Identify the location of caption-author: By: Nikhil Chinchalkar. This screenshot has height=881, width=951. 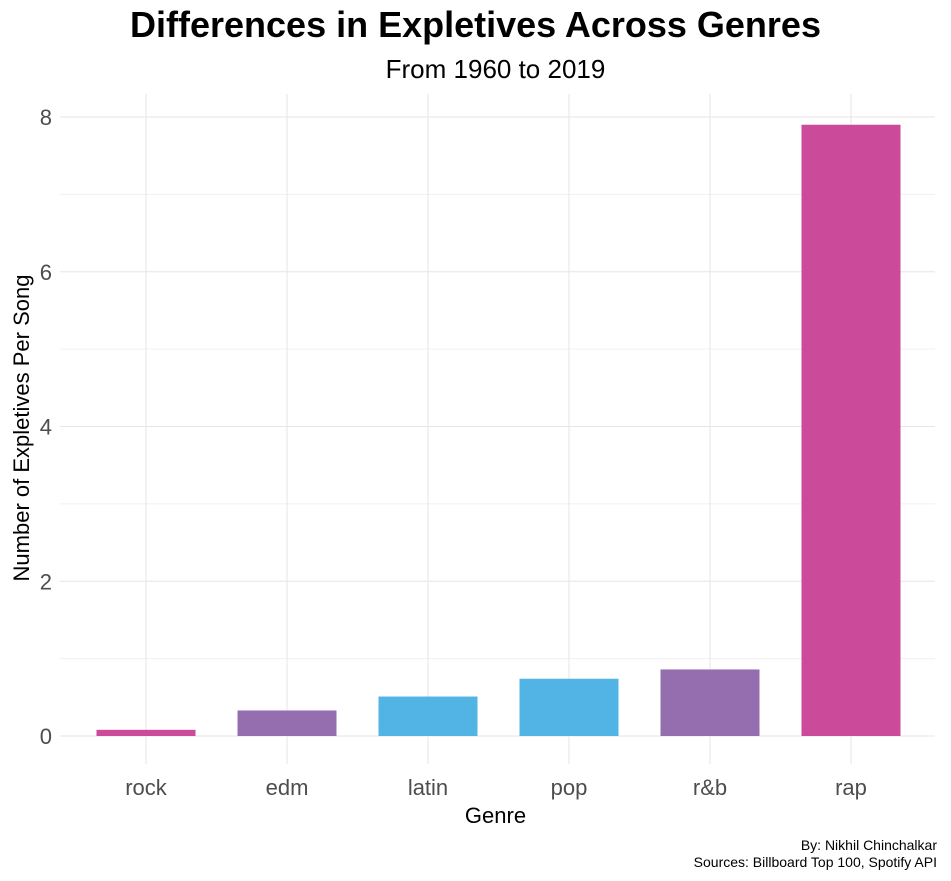
(868, 845).